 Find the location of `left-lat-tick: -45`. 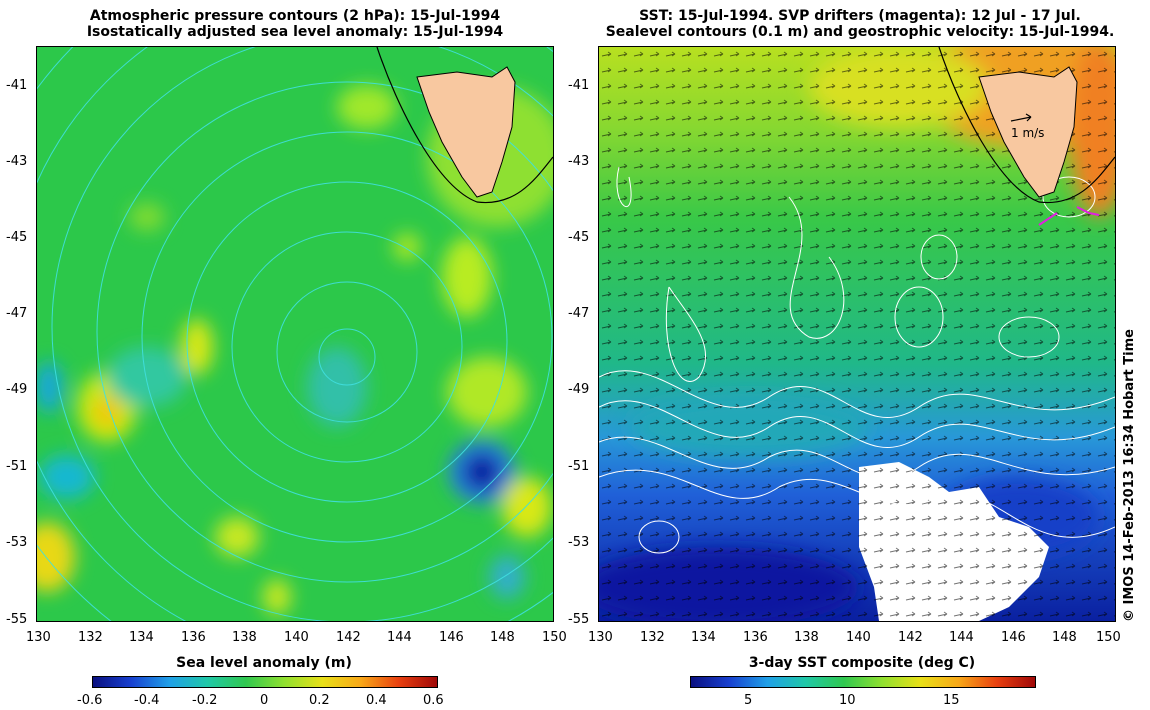

left-lat-tick: -45 is located at coordinates (17, 237).